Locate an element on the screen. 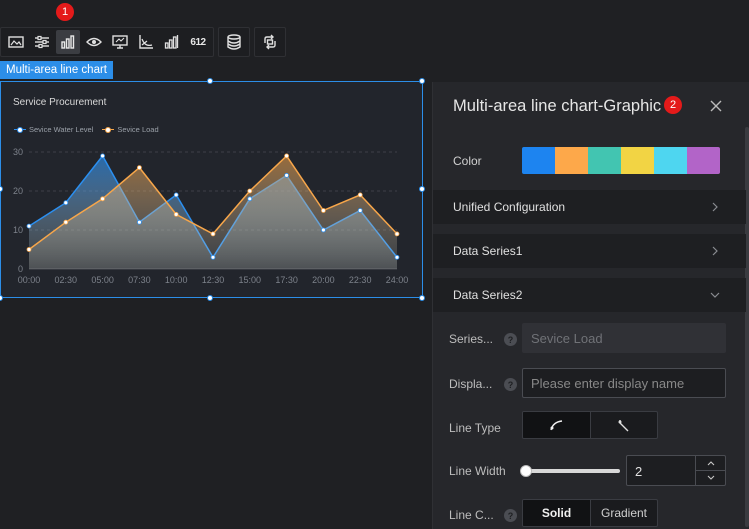 Image resolution: width=749 pixels, height=529 pixels. y-tick-label: 10 is located at coordinates (18, 230).